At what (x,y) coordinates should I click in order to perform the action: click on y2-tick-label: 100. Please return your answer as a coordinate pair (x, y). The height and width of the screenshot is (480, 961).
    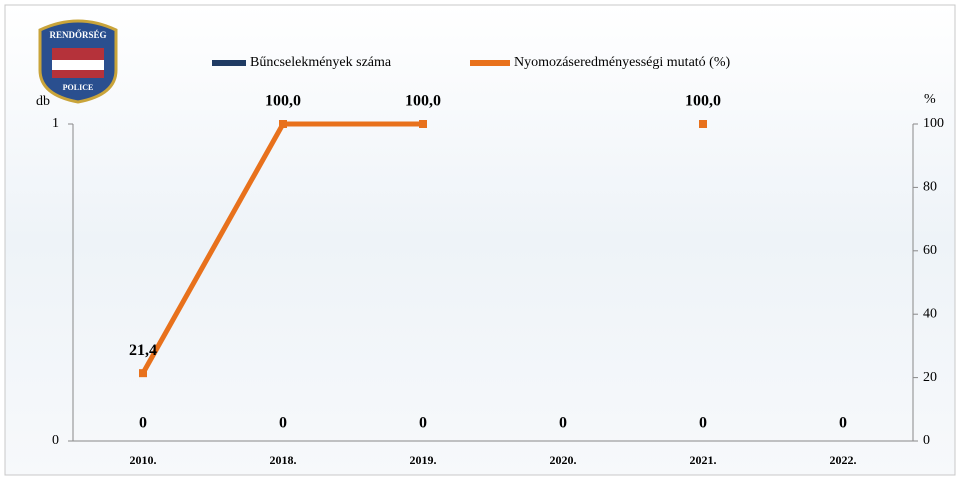
    Looking at the image, I should click on (933, 123).